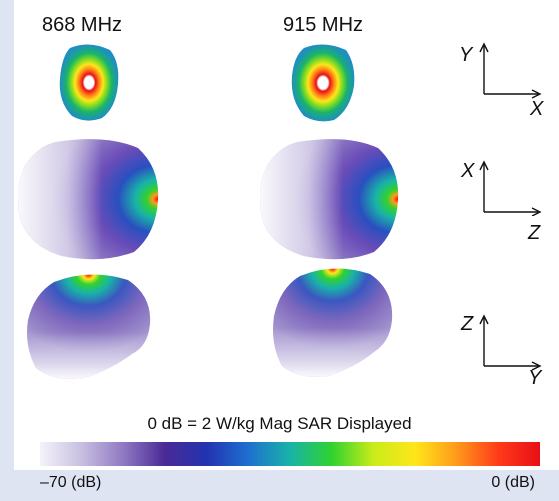 The height and width of the screenshot is (501, 559). What do you see at coordinates (468, 171) in the screenshot?
I see `axis-2-vertical-label: X` at bounding box center [468, 171].